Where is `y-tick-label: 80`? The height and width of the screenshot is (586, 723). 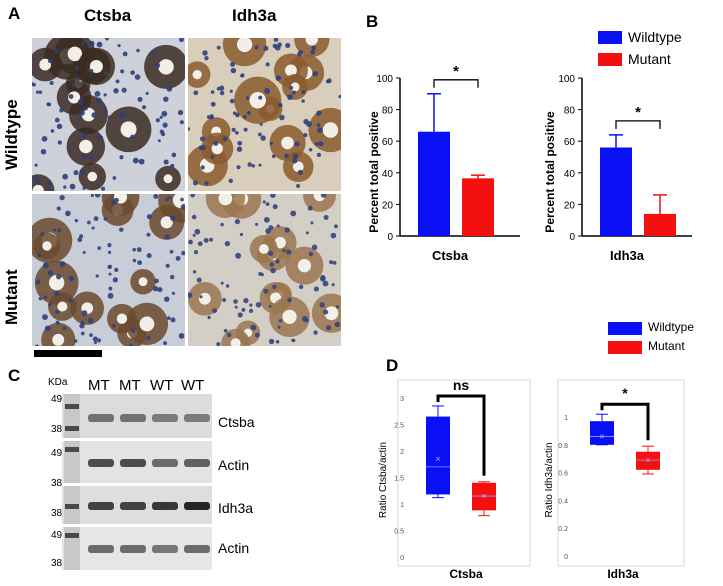
y-tick-label: 80 is located at coordinates (388, 111).